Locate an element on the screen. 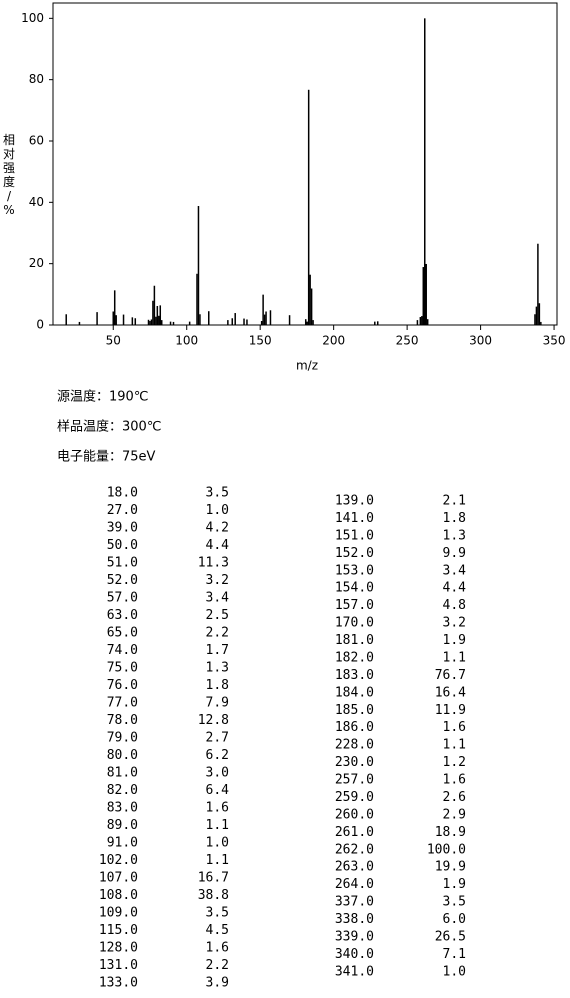  intensity: 18.9 is located at coordinates (450, 832).